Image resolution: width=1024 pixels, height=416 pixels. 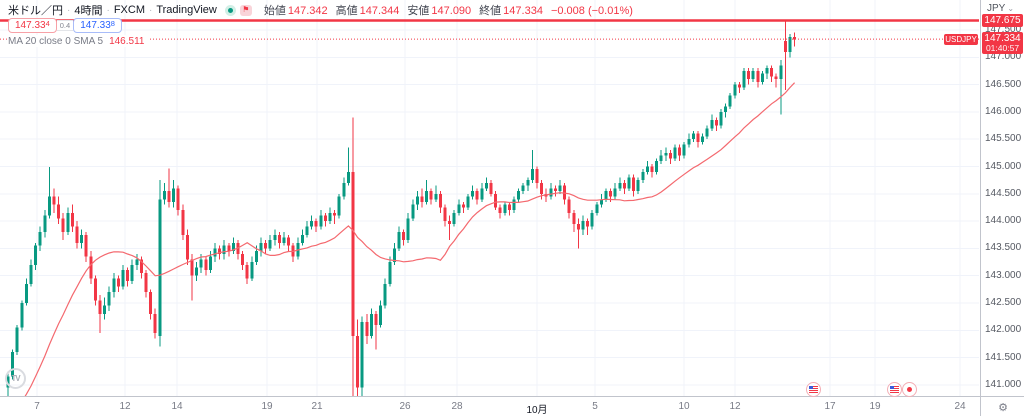 What do you see at coordinates (129, 10) in the screenshot?
I see `exchange-label: FXCM` at bounding box center [129, 10].